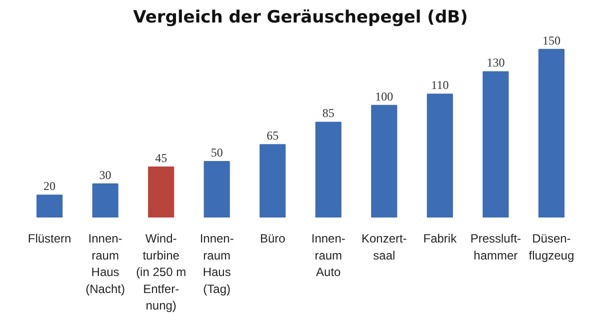  Describe the element at coordinates (328, 113) in the screenshot. I see `data-label: 85` at that location.